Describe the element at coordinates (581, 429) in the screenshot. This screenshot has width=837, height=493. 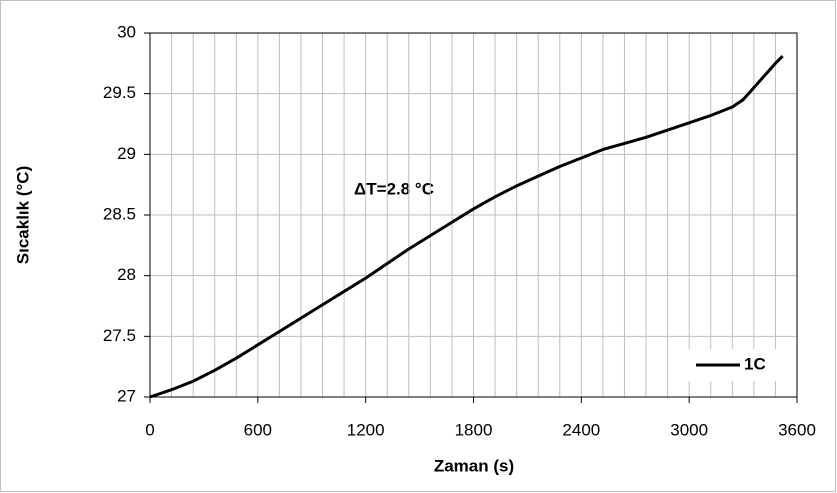
I see `x-tick-label: 2400` at that location.